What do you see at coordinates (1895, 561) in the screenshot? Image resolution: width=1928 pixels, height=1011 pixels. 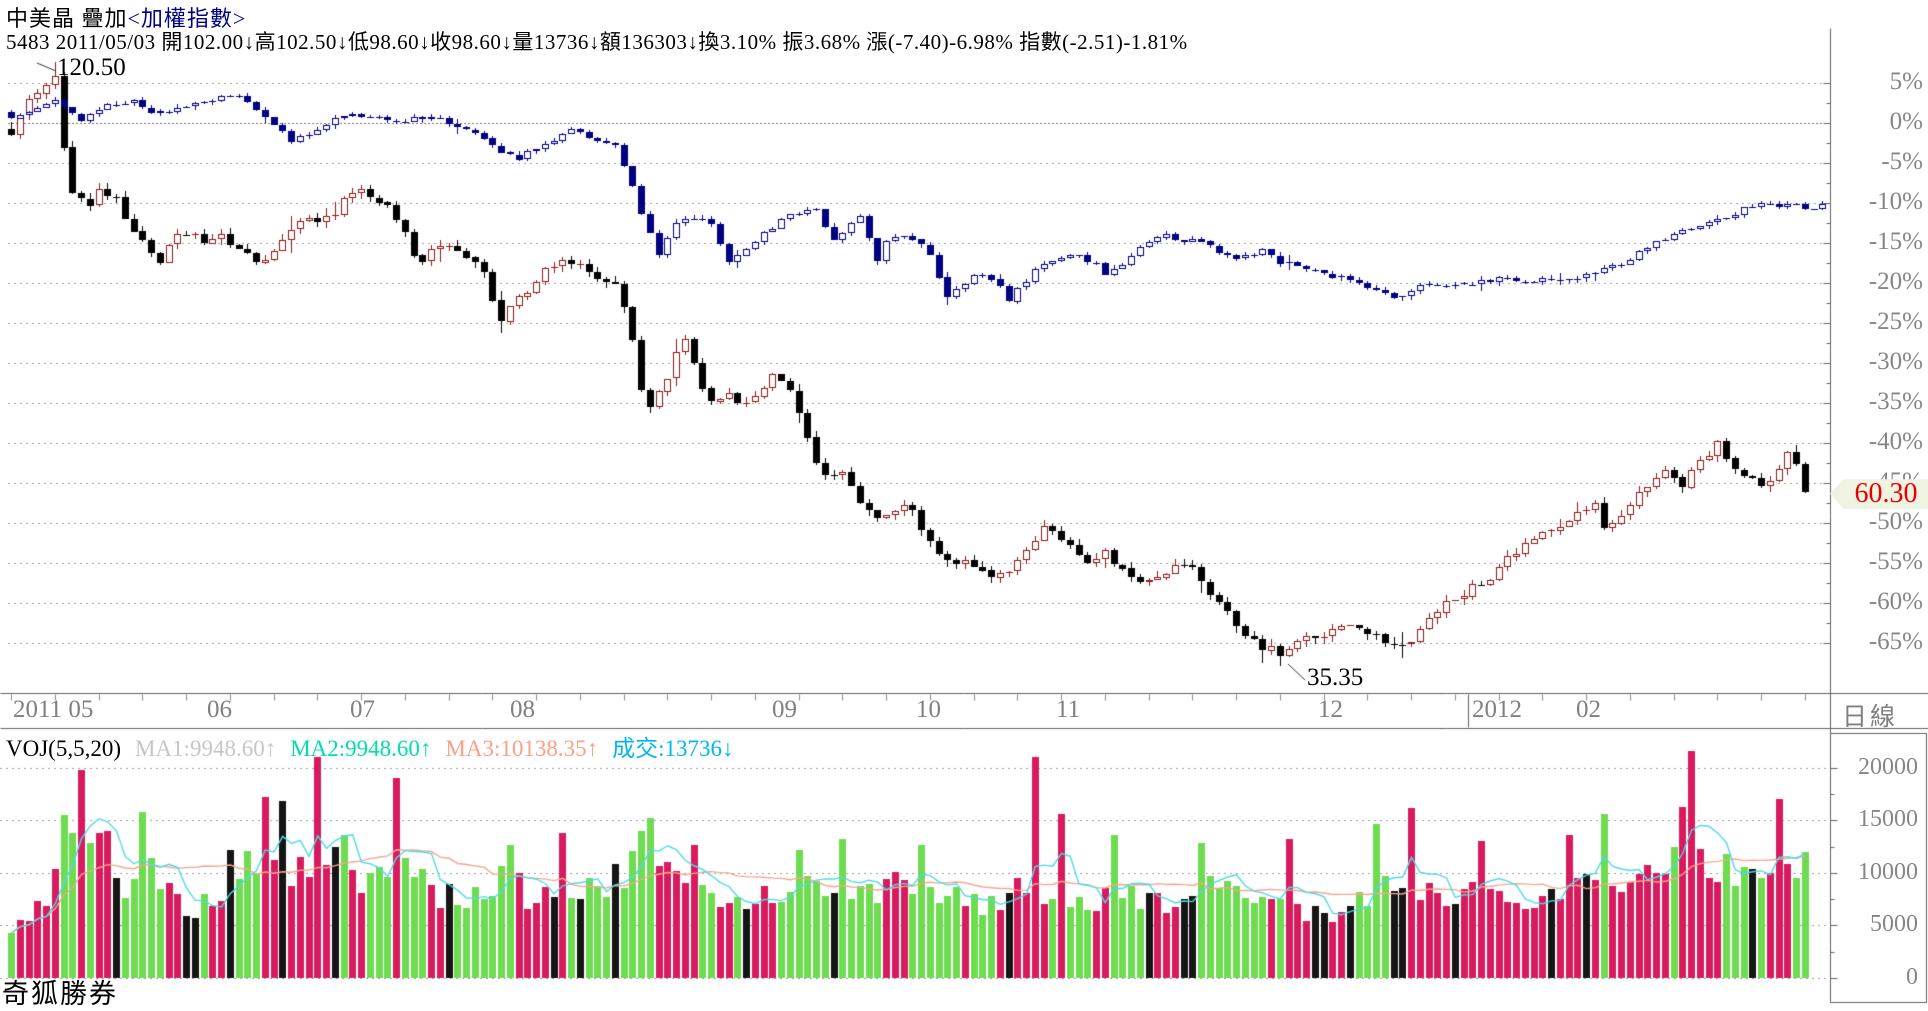 I see `price-axis-label: -55%` at bounding box center [1895, 561].